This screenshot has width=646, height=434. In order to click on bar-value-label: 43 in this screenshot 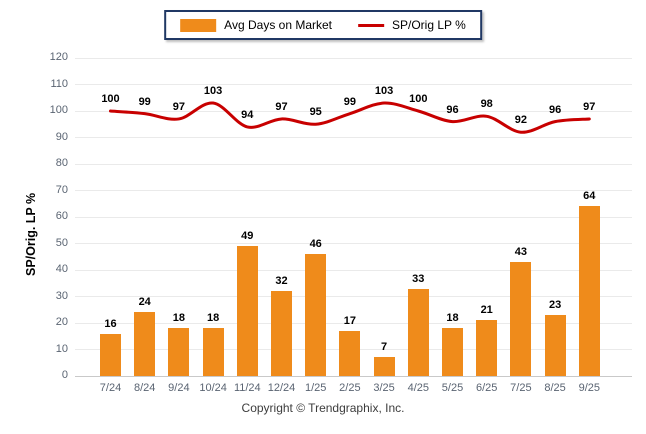, I will do `click(521, 252)`.